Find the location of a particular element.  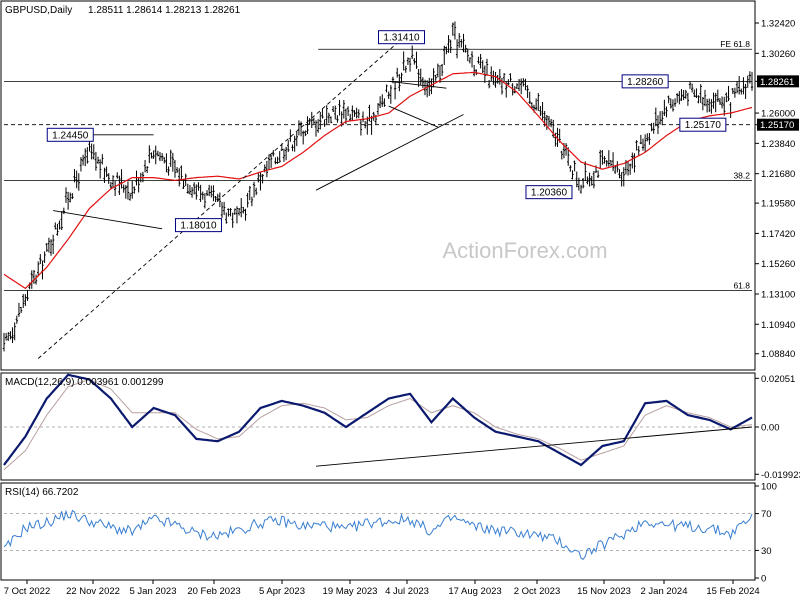

price-y-tick-label: 1.08840 is located at coordinates (778, 354).